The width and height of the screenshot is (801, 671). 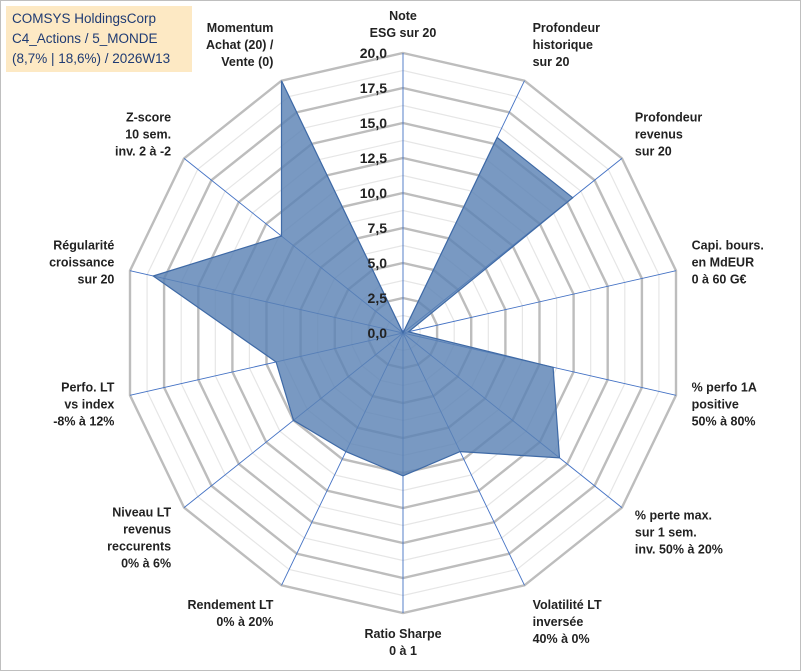 What do you see at coordinates (403, 16) in the screenshot?
I see `axis-label-line: Note` at bounding box center [403, 16].